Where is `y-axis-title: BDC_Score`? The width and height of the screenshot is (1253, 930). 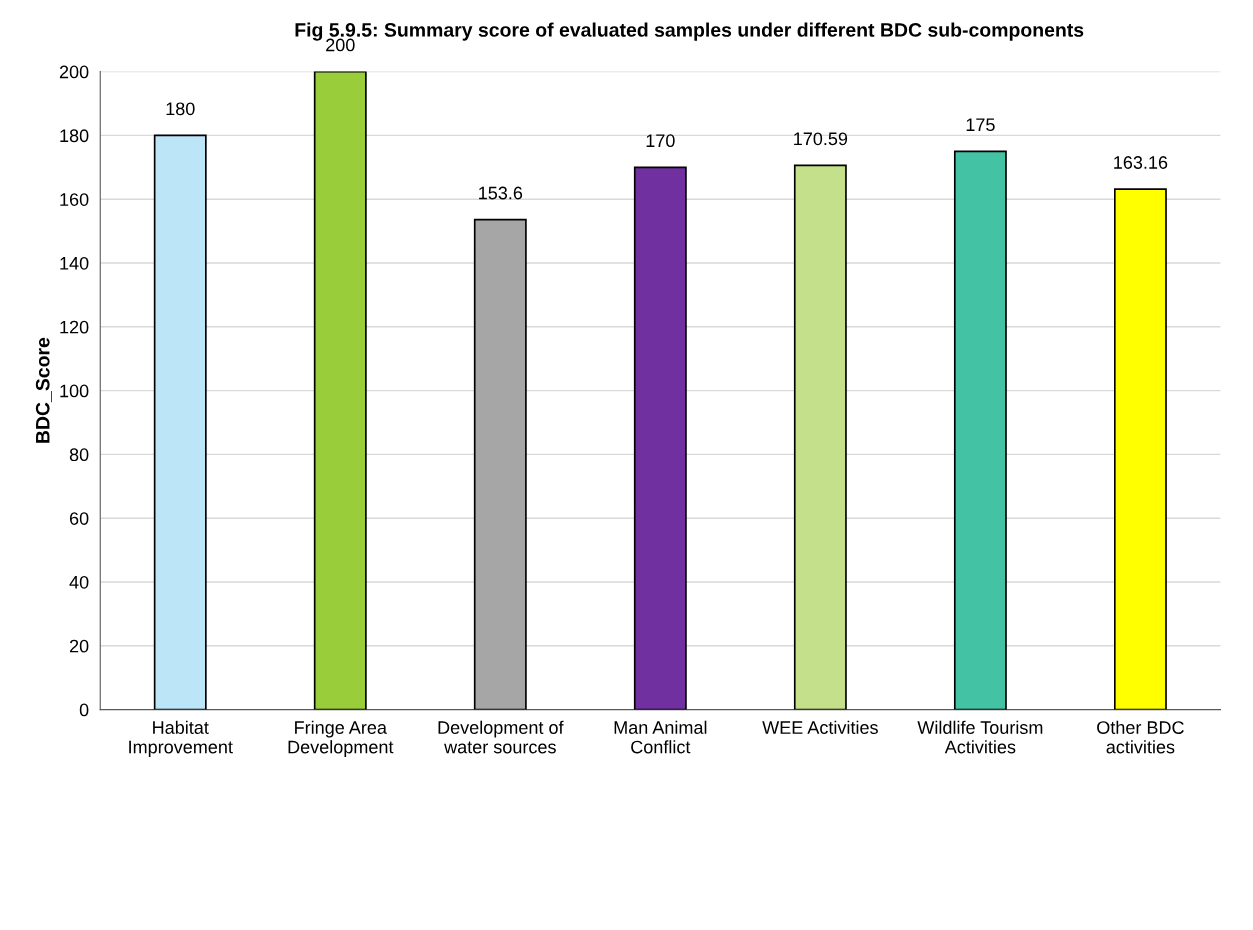
y-axis-title: BDC_Score is located at coordinates (43, 390).